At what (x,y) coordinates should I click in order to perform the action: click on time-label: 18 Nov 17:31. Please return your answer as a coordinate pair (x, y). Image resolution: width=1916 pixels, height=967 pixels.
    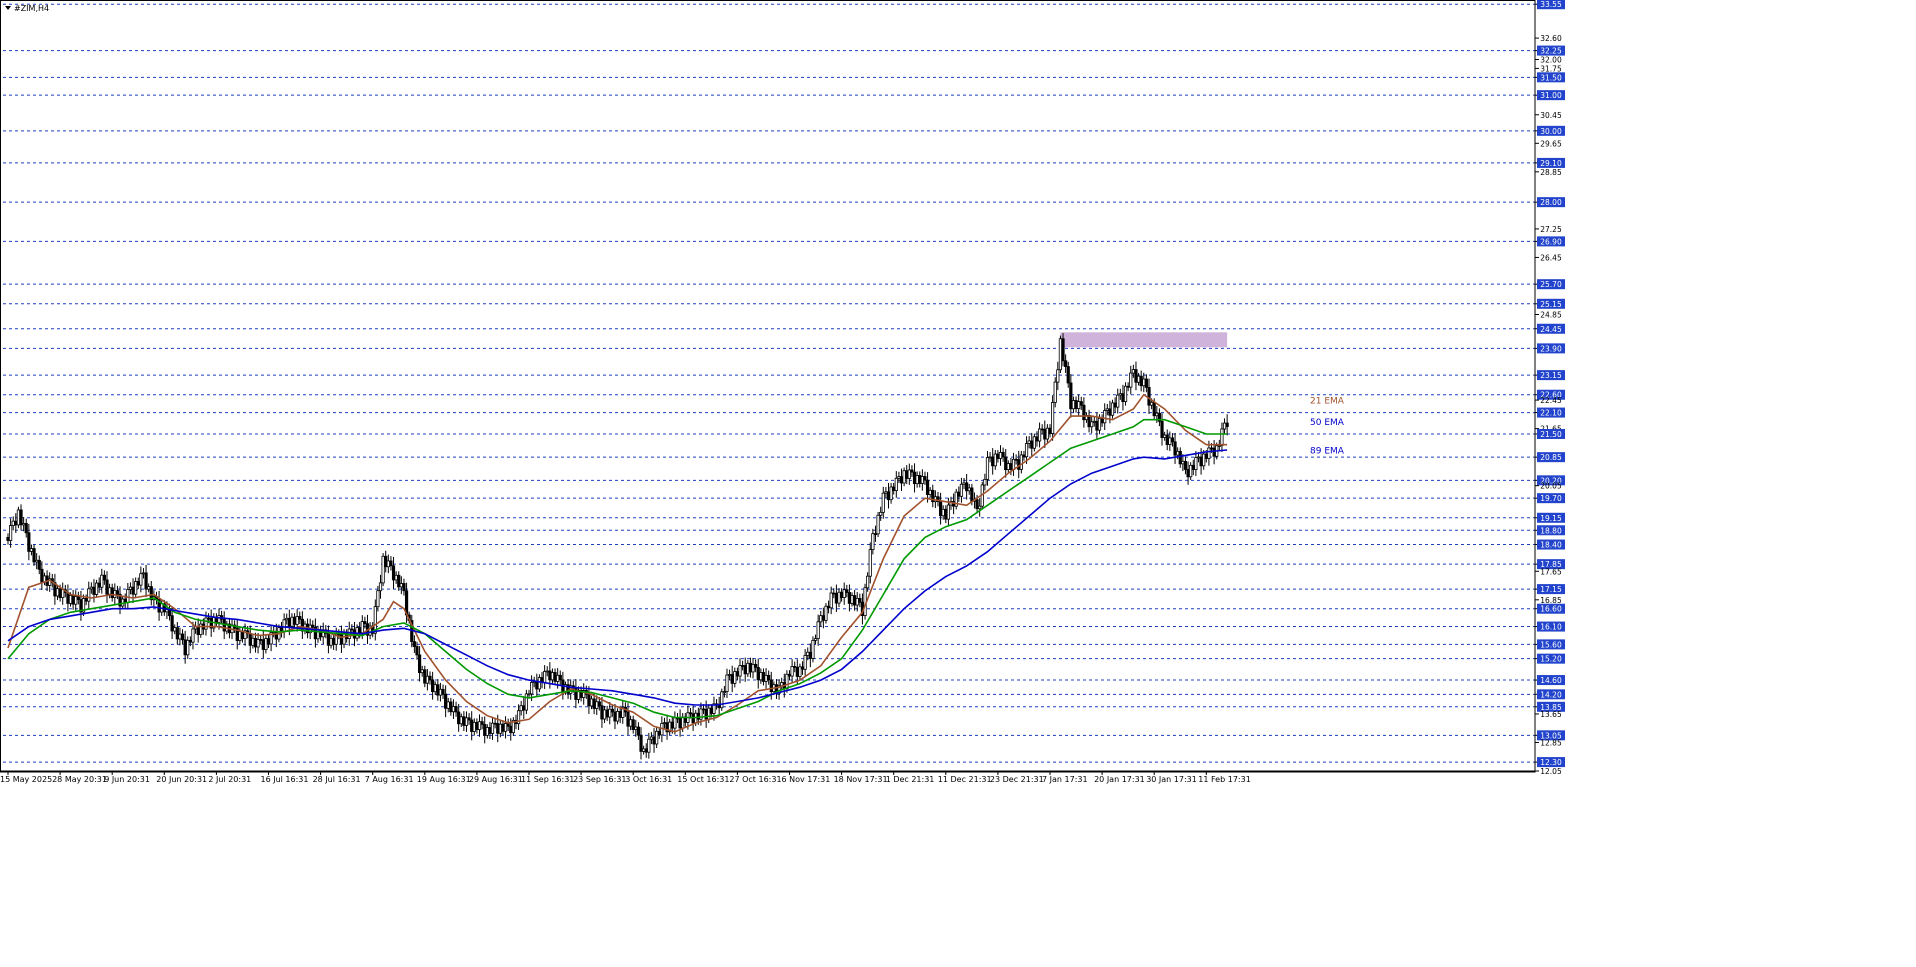
    Looking at the image, I should click on (861, 779).